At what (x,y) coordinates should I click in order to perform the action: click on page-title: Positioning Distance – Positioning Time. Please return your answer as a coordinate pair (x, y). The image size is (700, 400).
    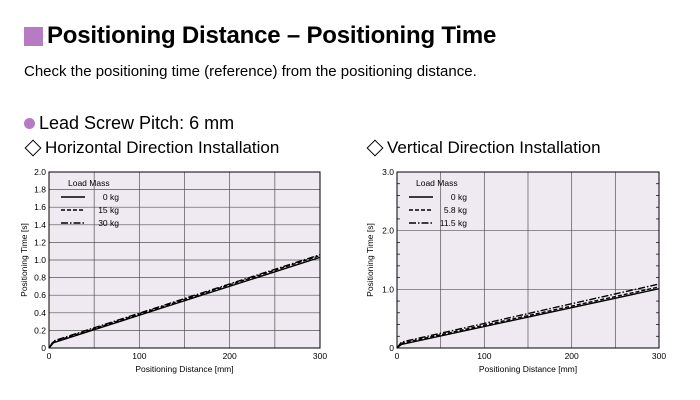
    Looking at the image, I should click on (272, 35).